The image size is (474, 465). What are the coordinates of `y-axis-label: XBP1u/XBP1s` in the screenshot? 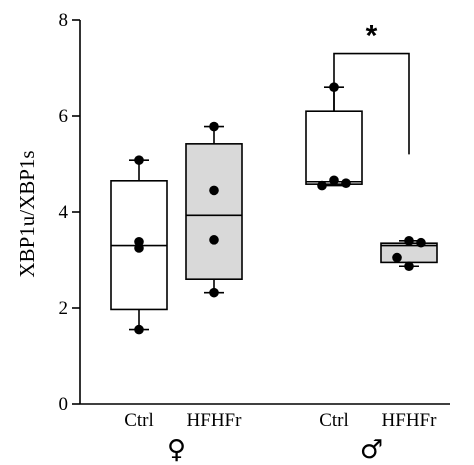 It's located at (27, 213).